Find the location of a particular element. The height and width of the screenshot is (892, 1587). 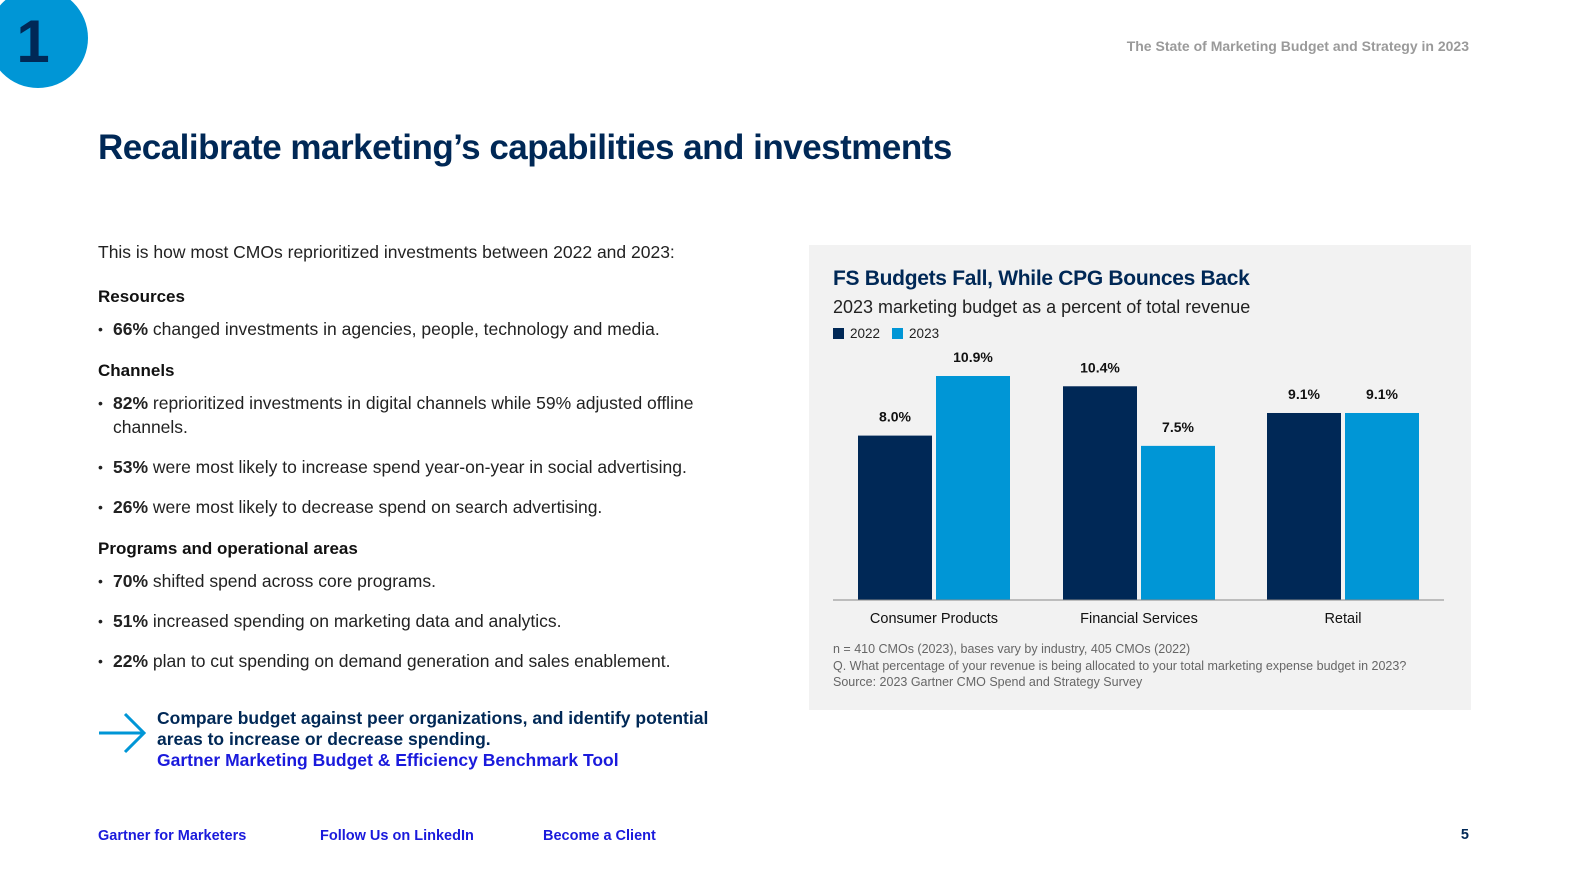

arrow-right-icon is located at coordinates (123, 733).